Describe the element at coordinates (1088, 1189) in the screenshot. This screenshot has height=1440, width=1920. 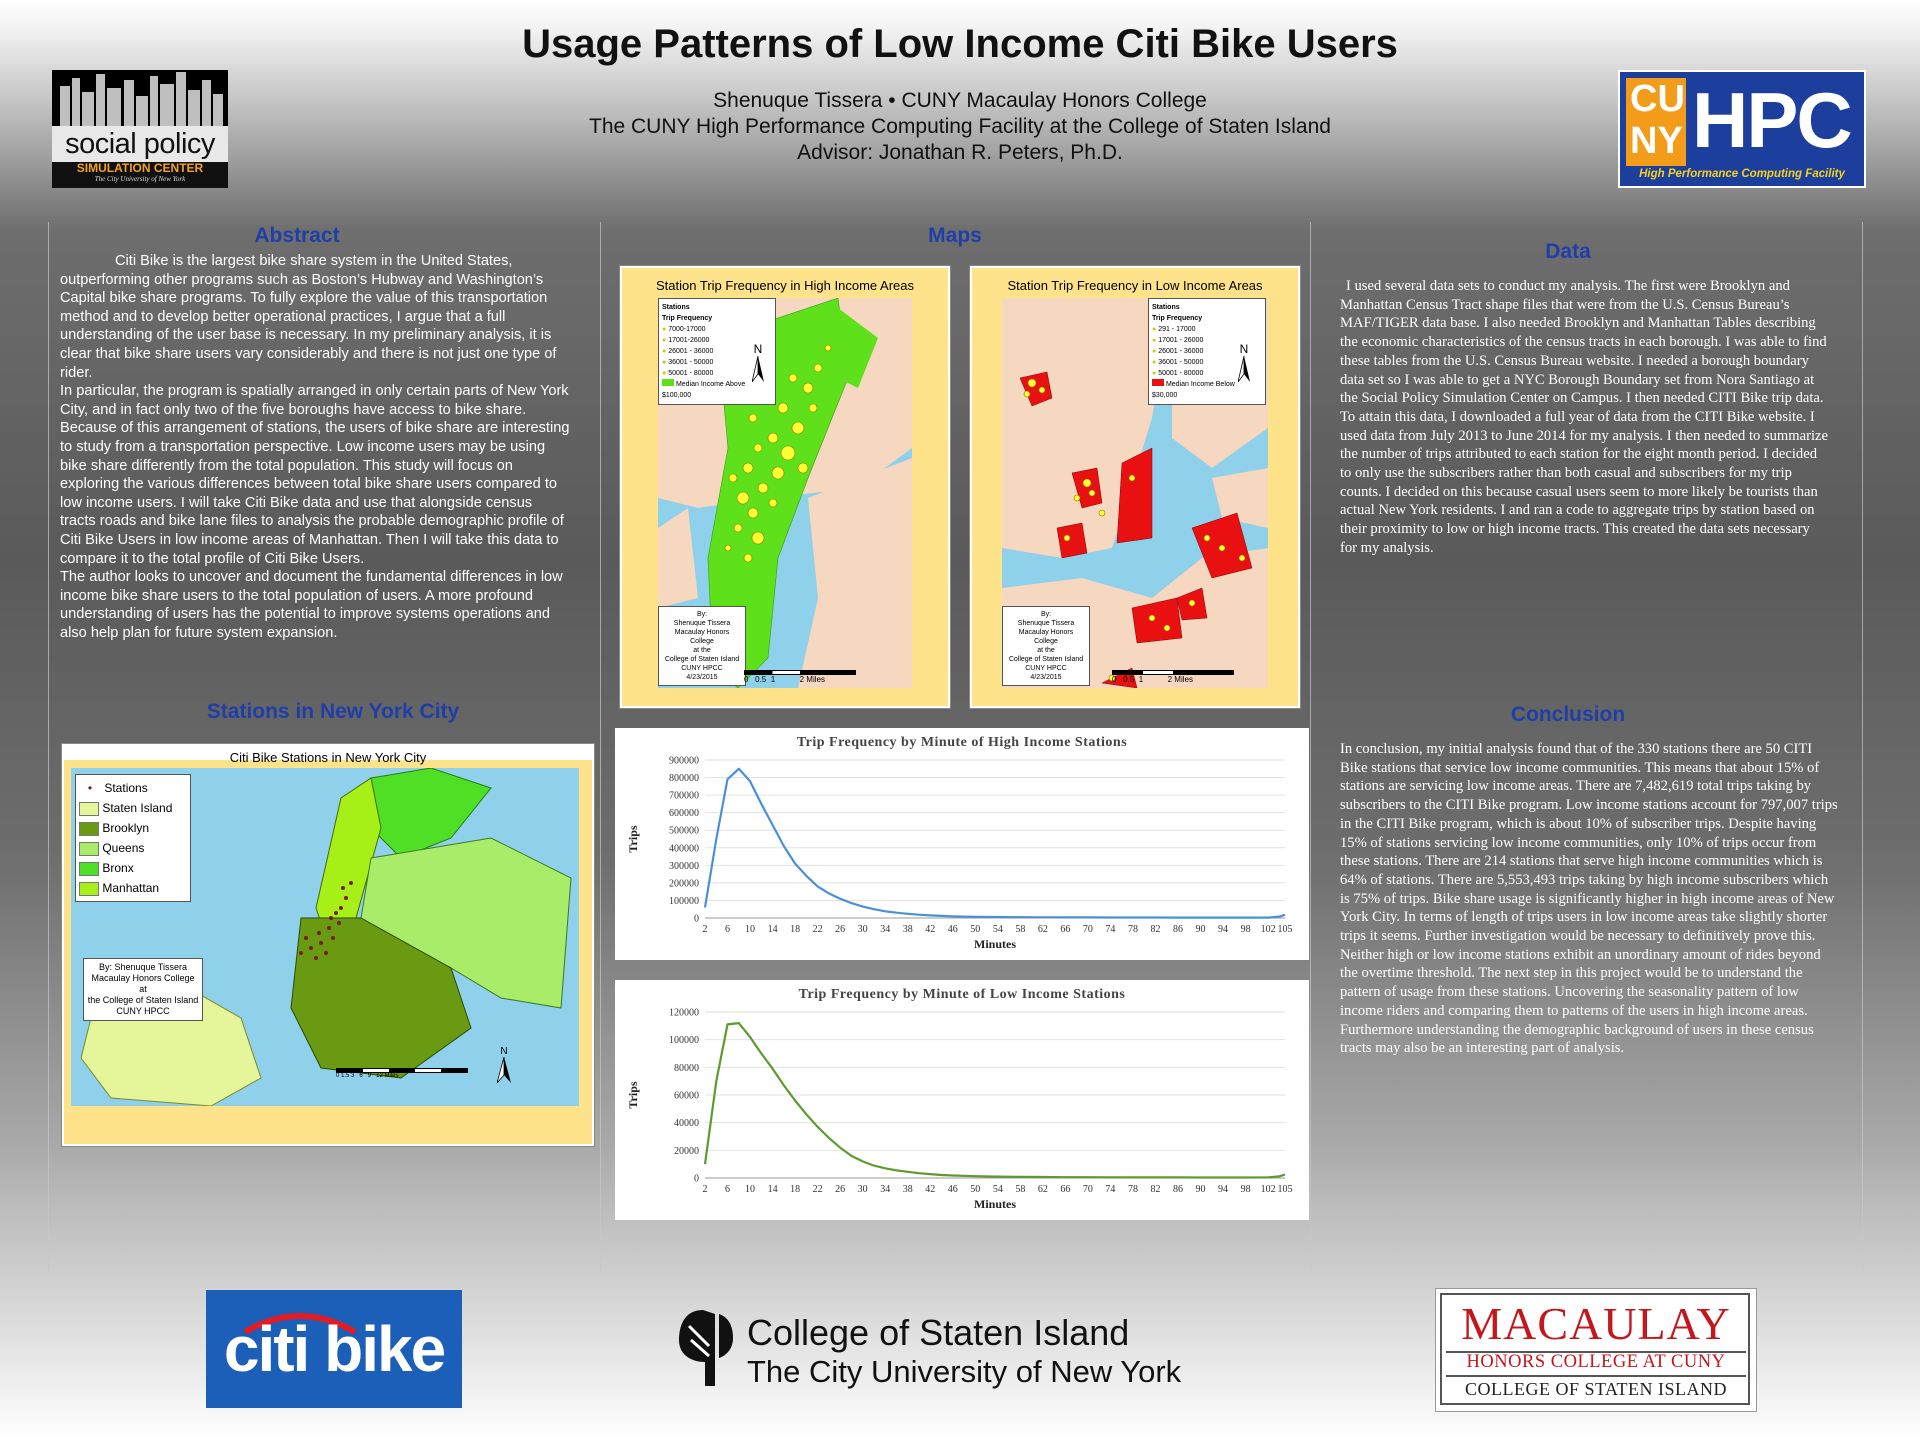
I see `x-tick-label: 70` at that location.